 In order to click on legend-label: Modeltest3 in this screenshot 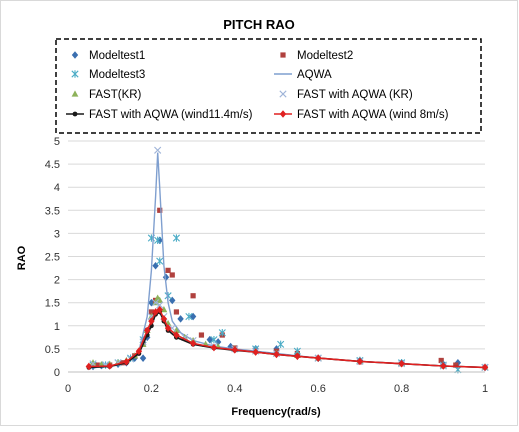, I will do `click(117, 75)`.